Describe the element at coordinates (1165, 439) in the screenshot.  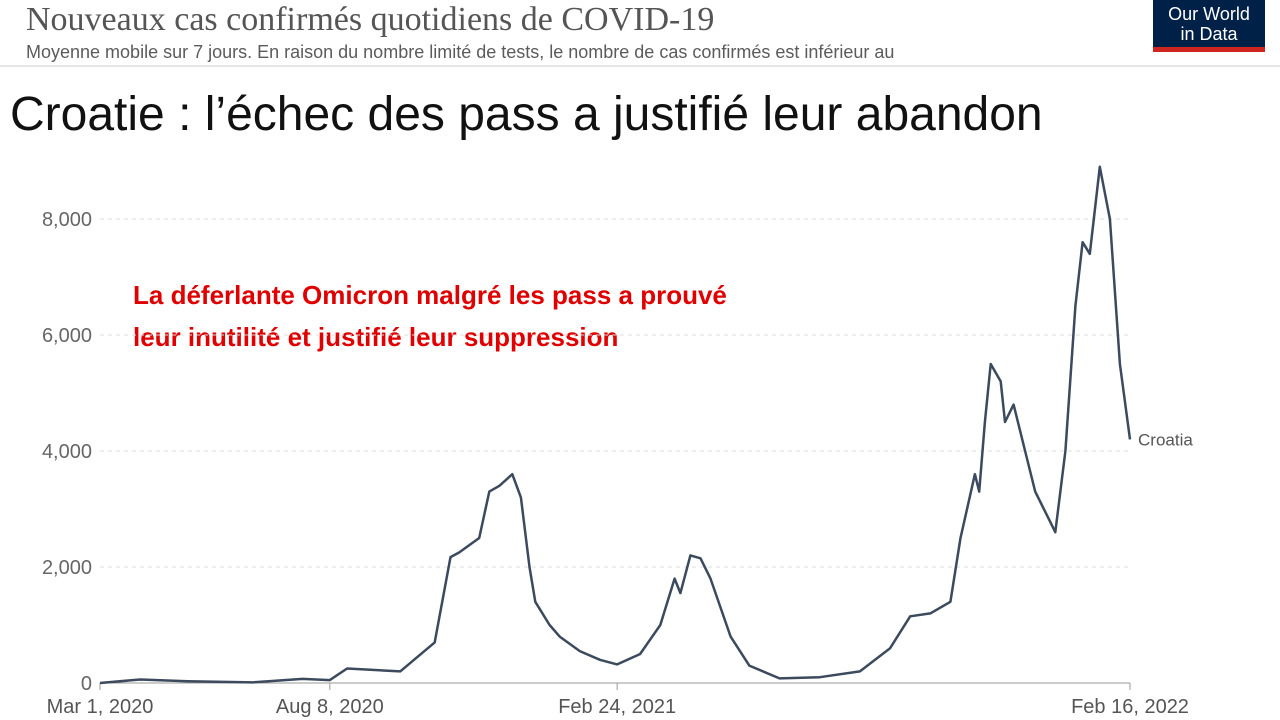
I see `series-label: Croatia` at that location.